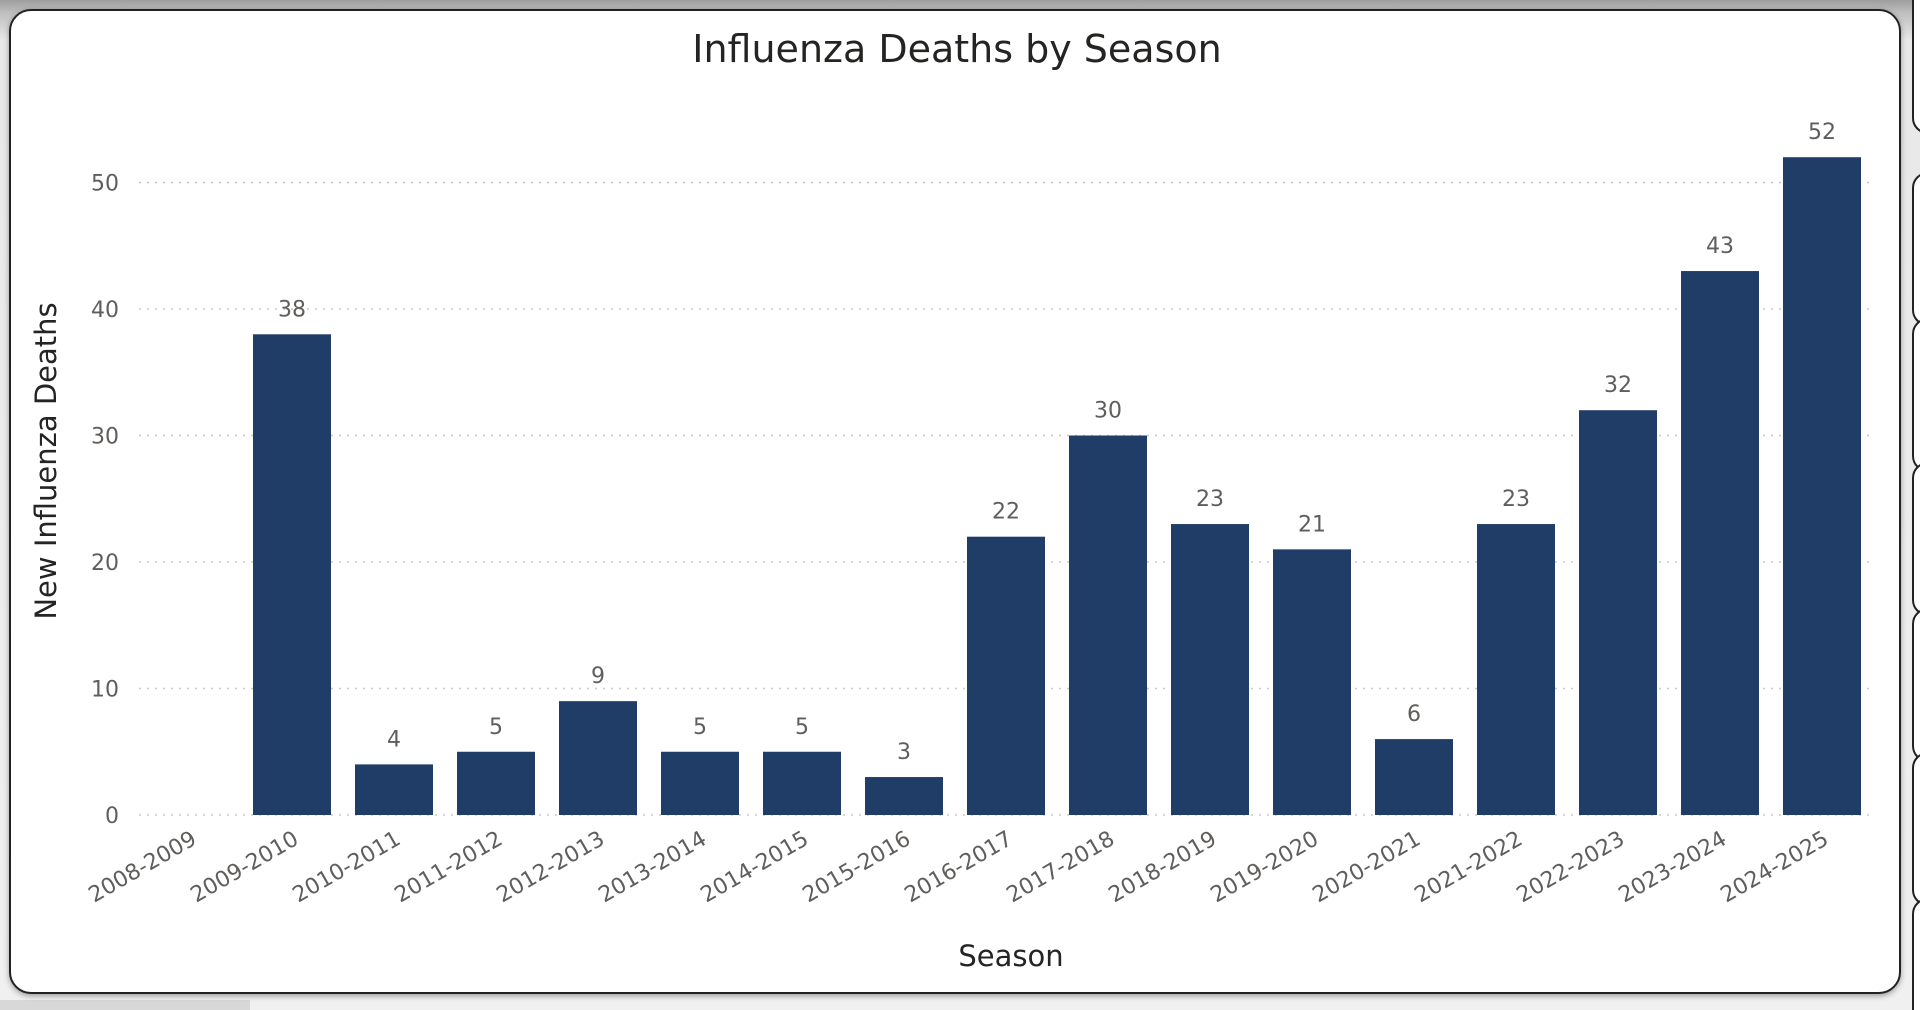  What do you see at coordinates (105, 501) in the screenshot?
I see `y-axis-ticks: 0 10 20 30 40 50` at bounding box center [105, 501].